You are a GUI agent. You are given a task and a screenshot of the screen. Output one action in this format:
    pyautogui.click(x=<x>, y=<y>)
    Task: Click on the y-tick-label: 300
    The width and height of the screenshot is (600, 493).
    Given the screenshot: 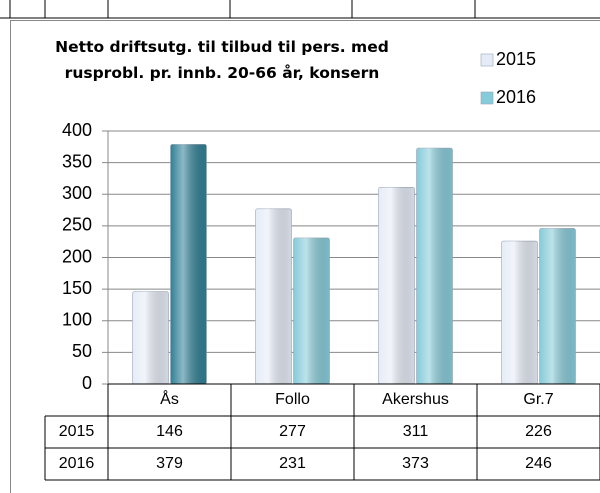 What is the action you would take?
    pyautogui.click(x=77, y=193)
    